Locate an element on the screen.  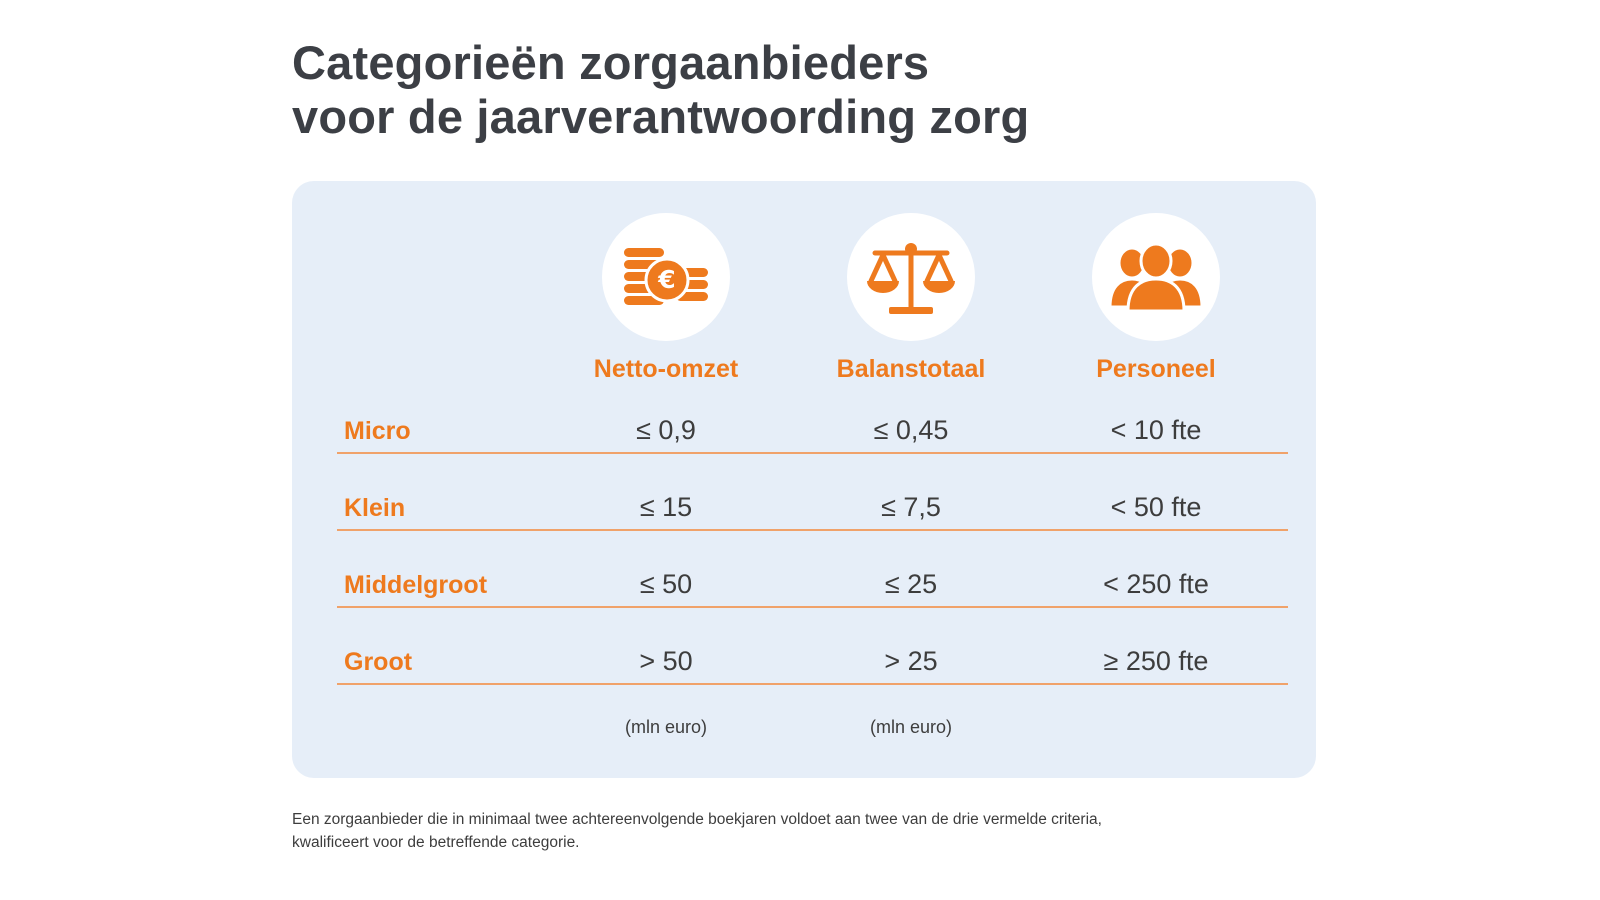
table-row-middelgroot: Middelgroot ≤ 50 ≤ 25 < 250 fte is located at coordinates (812, 587).